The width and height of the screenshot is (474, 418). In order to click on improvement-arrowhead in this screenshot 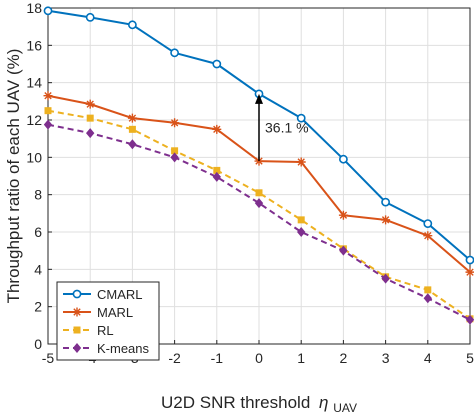, I will do `click(259, 98)`.